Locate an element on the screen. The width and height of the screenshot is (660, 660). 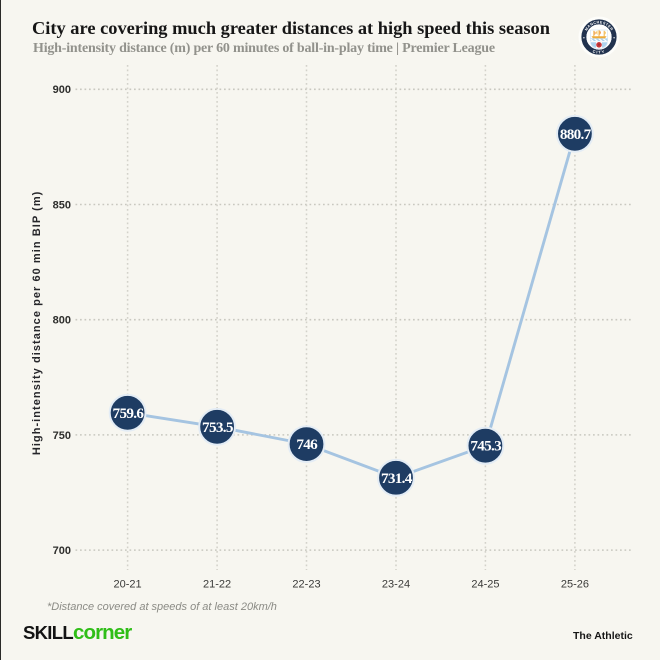
svg-text: 22-23 is located at coordinates (306, 585).